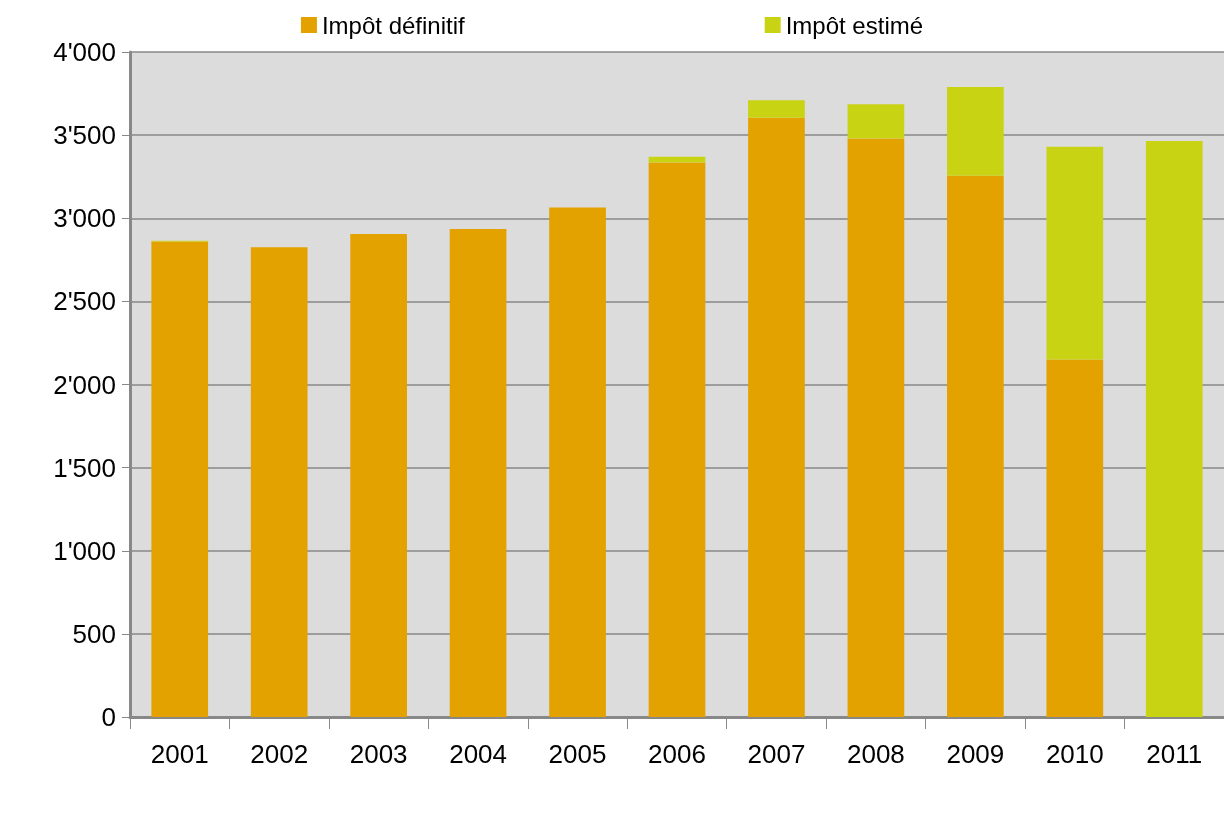  Describe the element at coordinates (577, 754) in the screenshot. I see `x-tick-label: 2005` at that location.